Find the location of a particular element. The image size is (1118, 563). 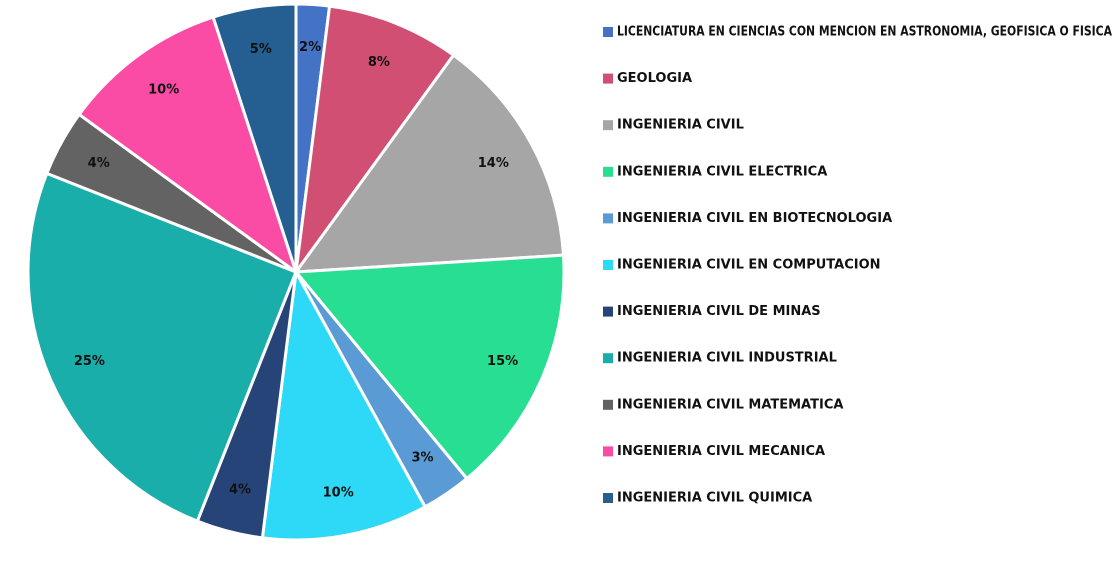

legend-label: INGENIERIA CIVIL MATEMATICA is located at coordinates (730, 404).